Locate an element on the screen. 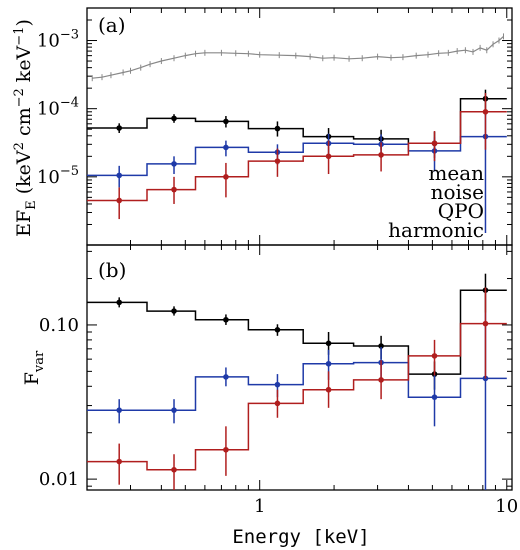  ylabel-b: Fvar is located at coordinates (34, 367).